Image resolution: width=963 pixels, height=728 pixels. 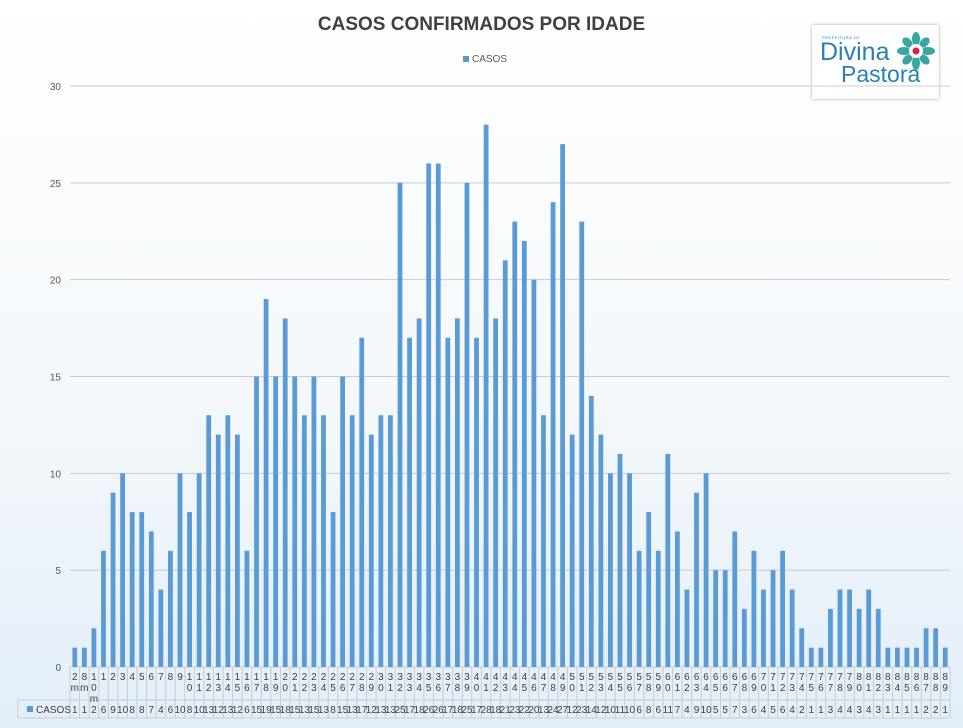 What do you see at coordinates (881, 74) in the screenshot?
I see `logo-word-pastora: Pastora` at bounding box center [881, 74].